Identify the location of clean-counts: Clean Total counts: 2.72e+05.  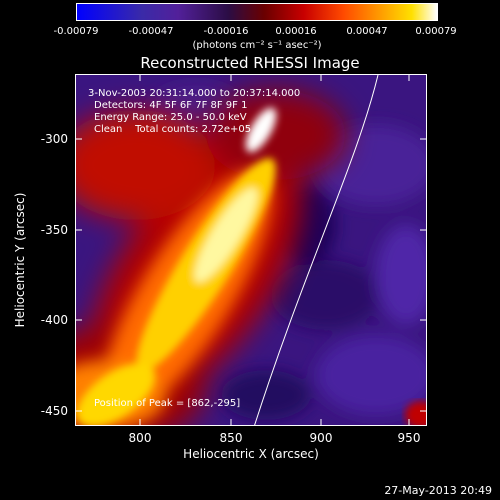
(173, 129).